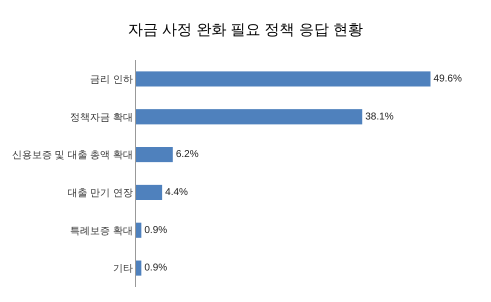  Describe the element at coordinates (101, 231) in the screenshot. I see `y-tick-label: 특례보증 확대` at that location.